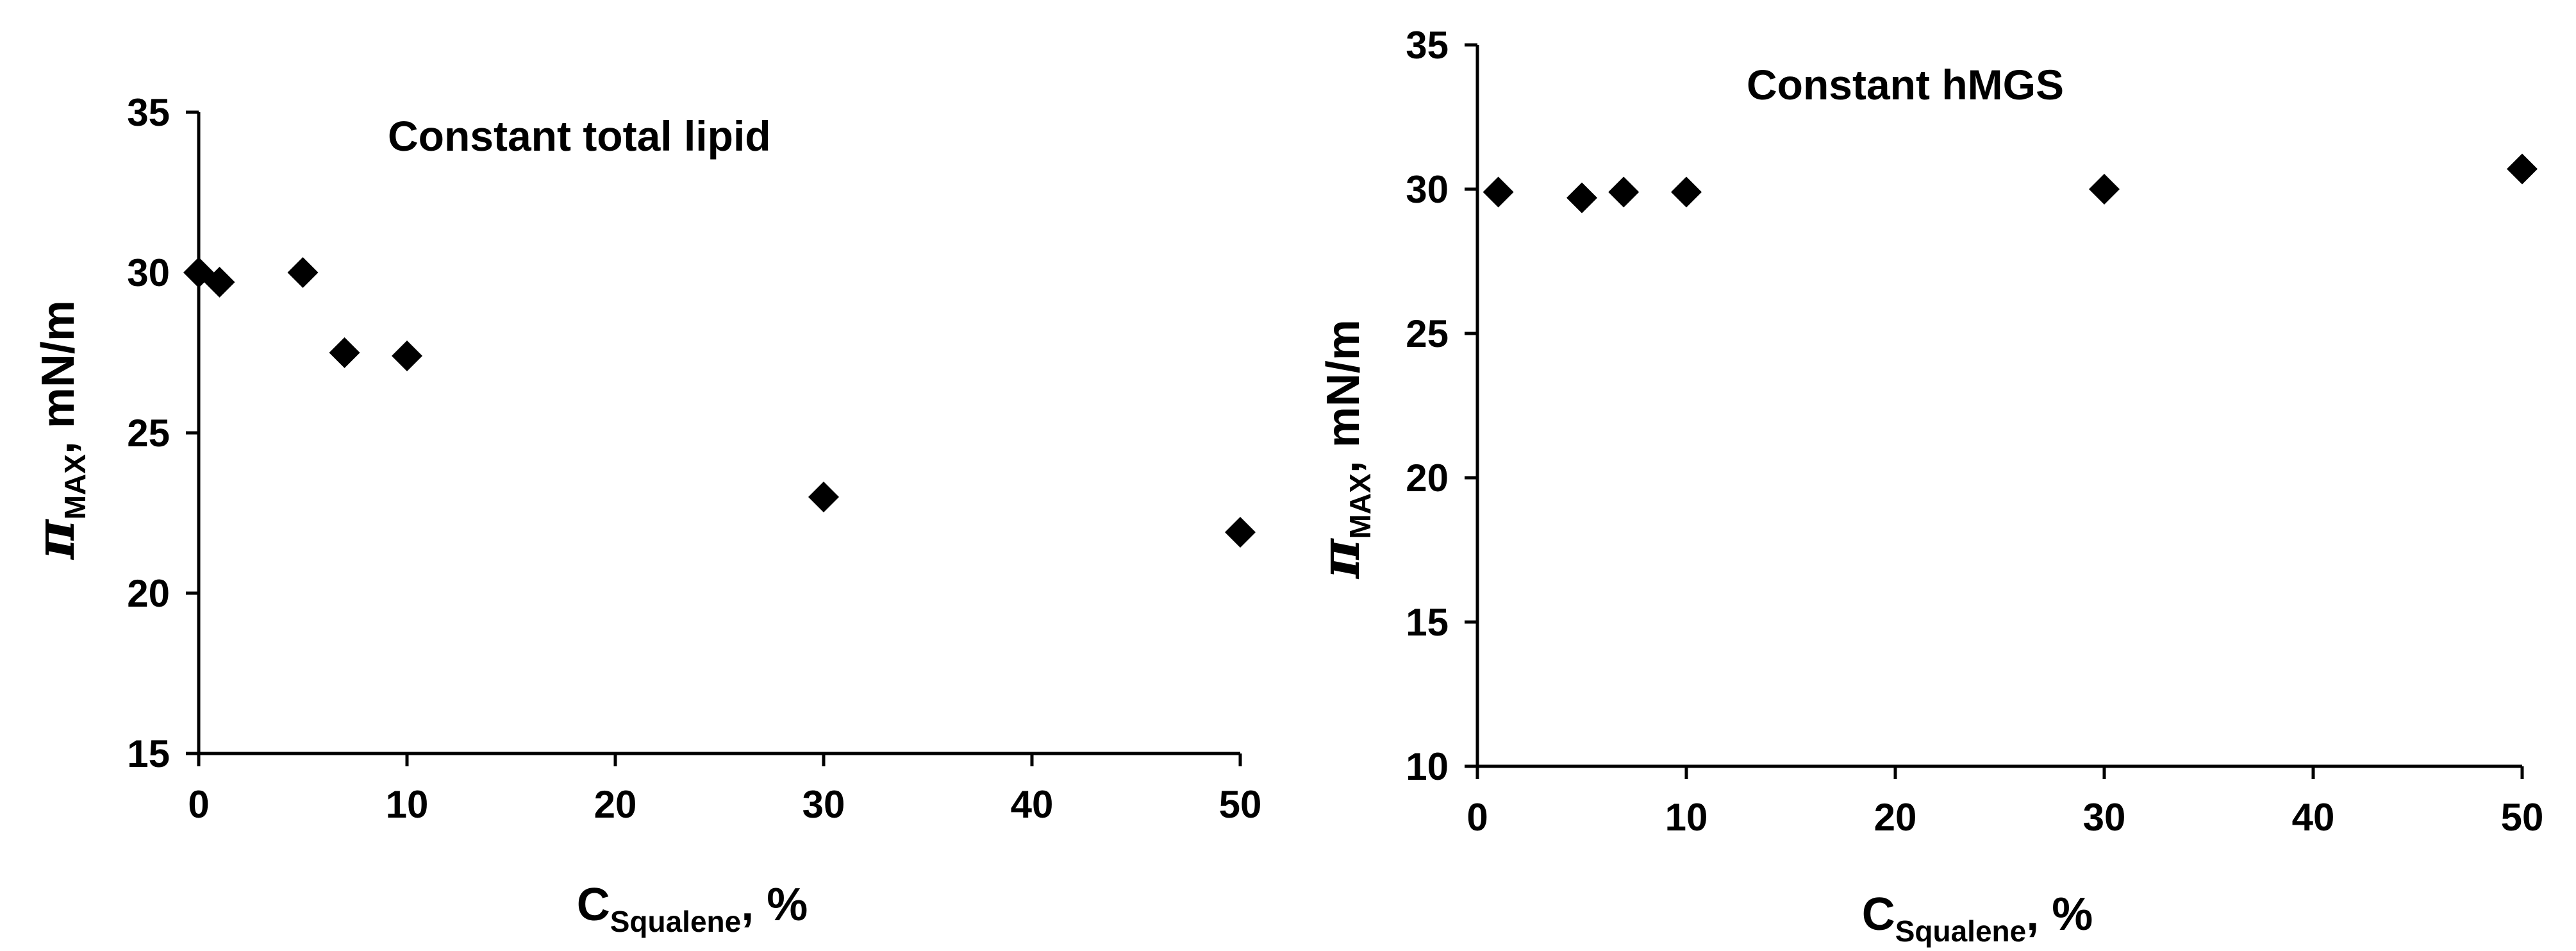  What do you see at coordinates (1906, 85) in the screenshot?
I see `chart-title: Constant hMGS` at bounding box center [1906, 85].